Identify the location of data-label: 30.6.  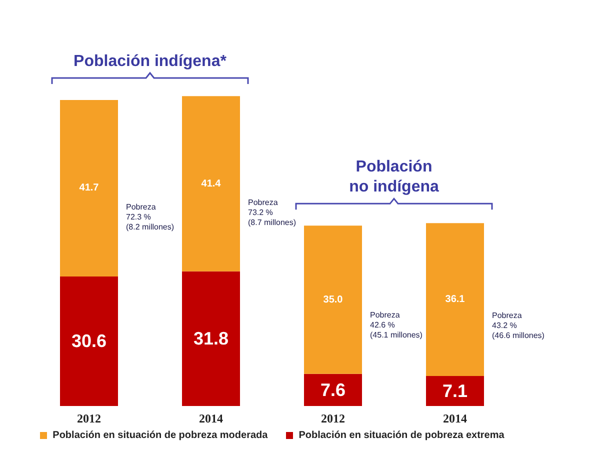
(89, 341).